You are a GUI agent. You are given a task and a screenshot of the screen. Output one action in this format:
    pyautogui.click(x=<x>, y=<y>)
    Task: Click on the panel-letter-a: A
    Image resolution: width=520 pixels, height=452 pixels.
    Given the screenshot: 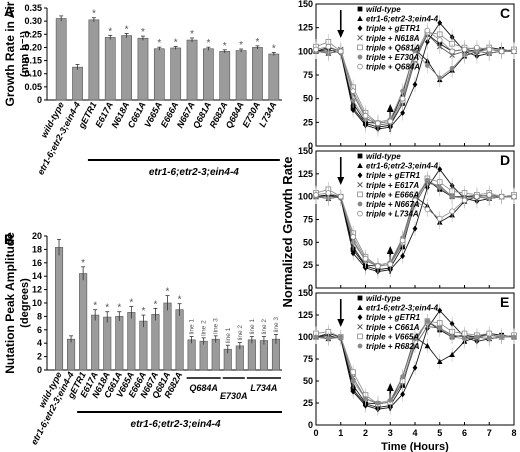 What is the action you would take?
    pyautogui.click(x=9, y=11)
    